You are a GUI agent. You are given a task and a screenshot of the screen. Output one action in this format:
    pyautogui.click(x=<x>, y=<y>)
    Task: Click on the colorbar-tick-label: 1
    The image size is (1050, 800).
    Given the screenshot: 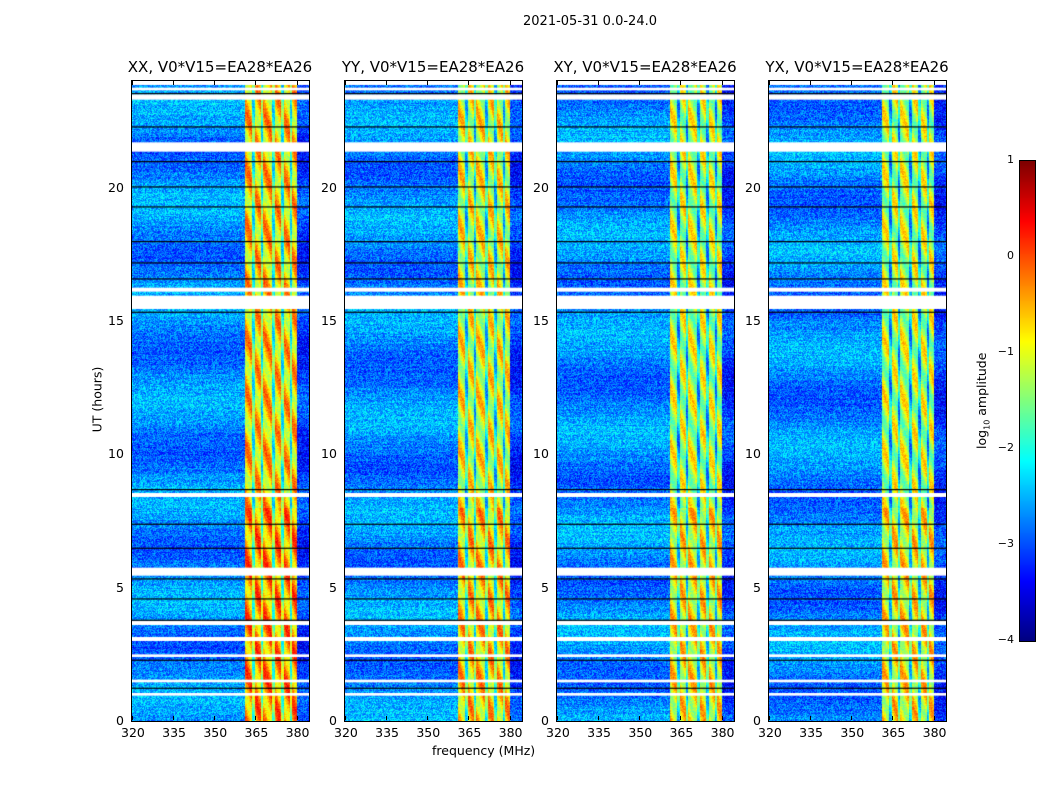 What is the action you would take?
    pyautogui.click(x=1010, y=159)
    